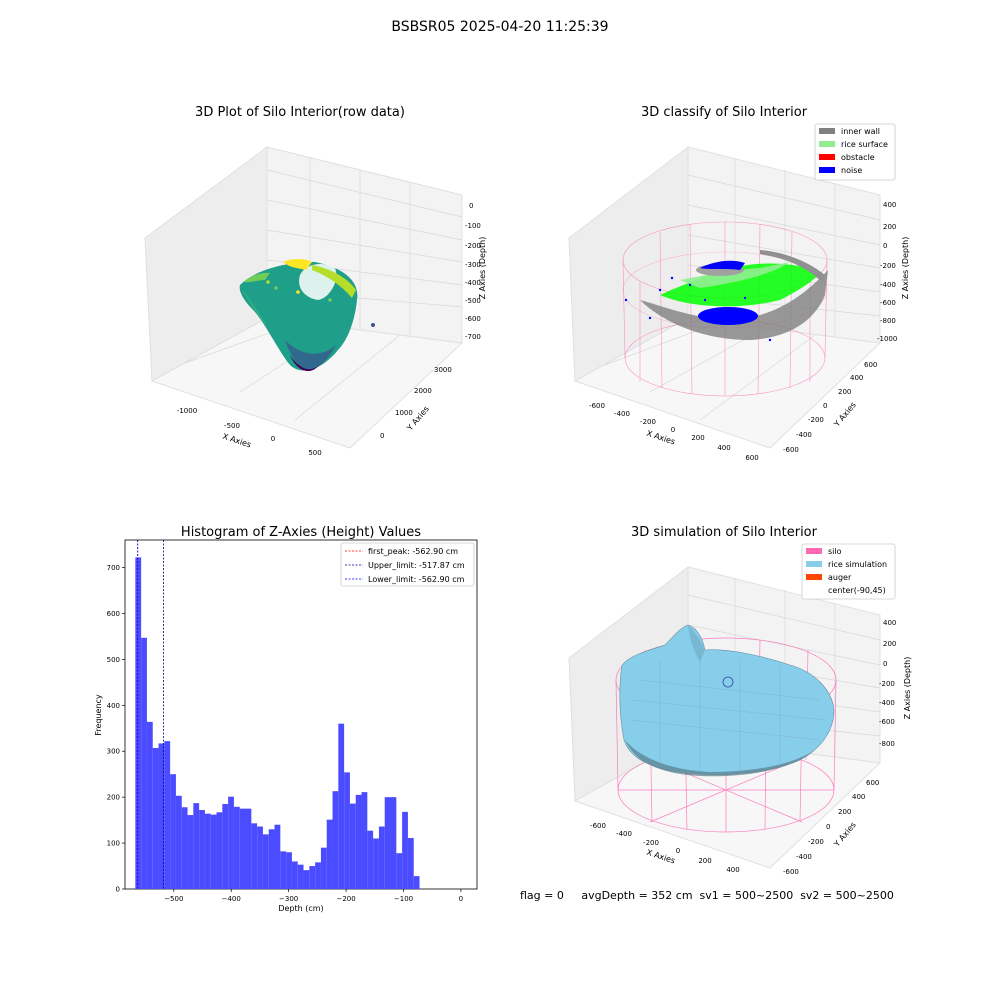 This screenshot has height=1000, width=1000. I want to click on raw-y-tick: 1000, so click(404, 413).